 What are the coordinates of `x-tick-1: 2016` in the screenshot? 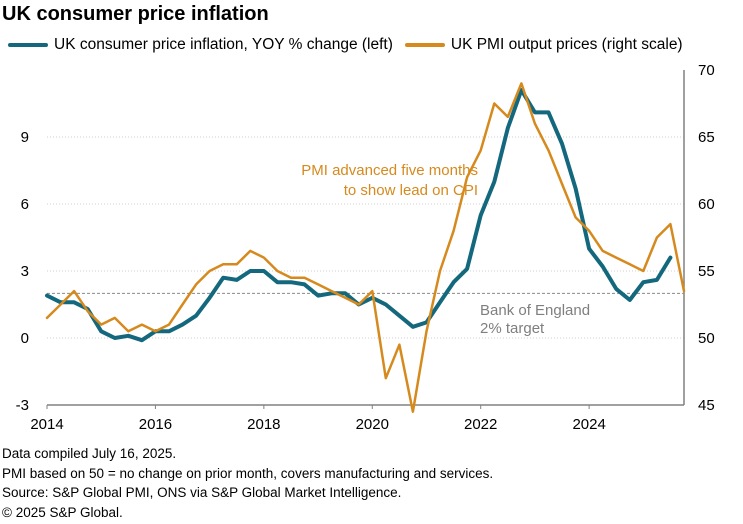 It's located at (155, 424).